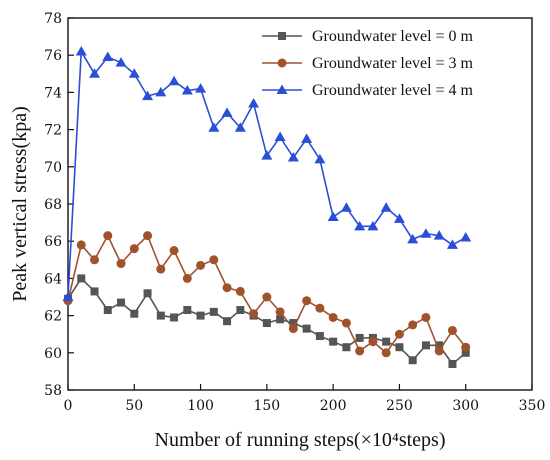 This screenshot has width=550, height=460. Describe the element at coordinates (53, 279) in the screenshot. I see `y-tick-label: 64` at that location.